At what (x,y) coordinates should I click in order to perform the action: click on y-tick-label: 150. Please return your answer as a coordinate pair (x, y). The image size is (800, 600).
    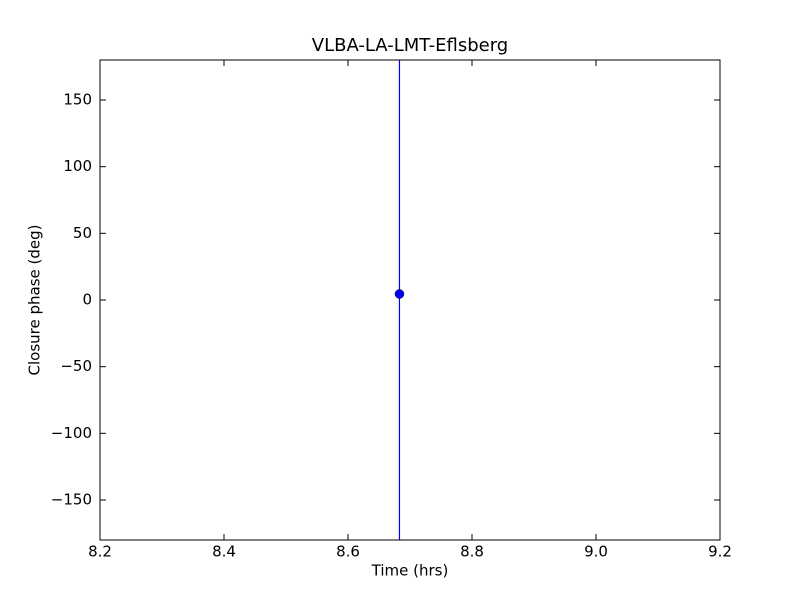
    Looking at the image, I should click on (77, 100).